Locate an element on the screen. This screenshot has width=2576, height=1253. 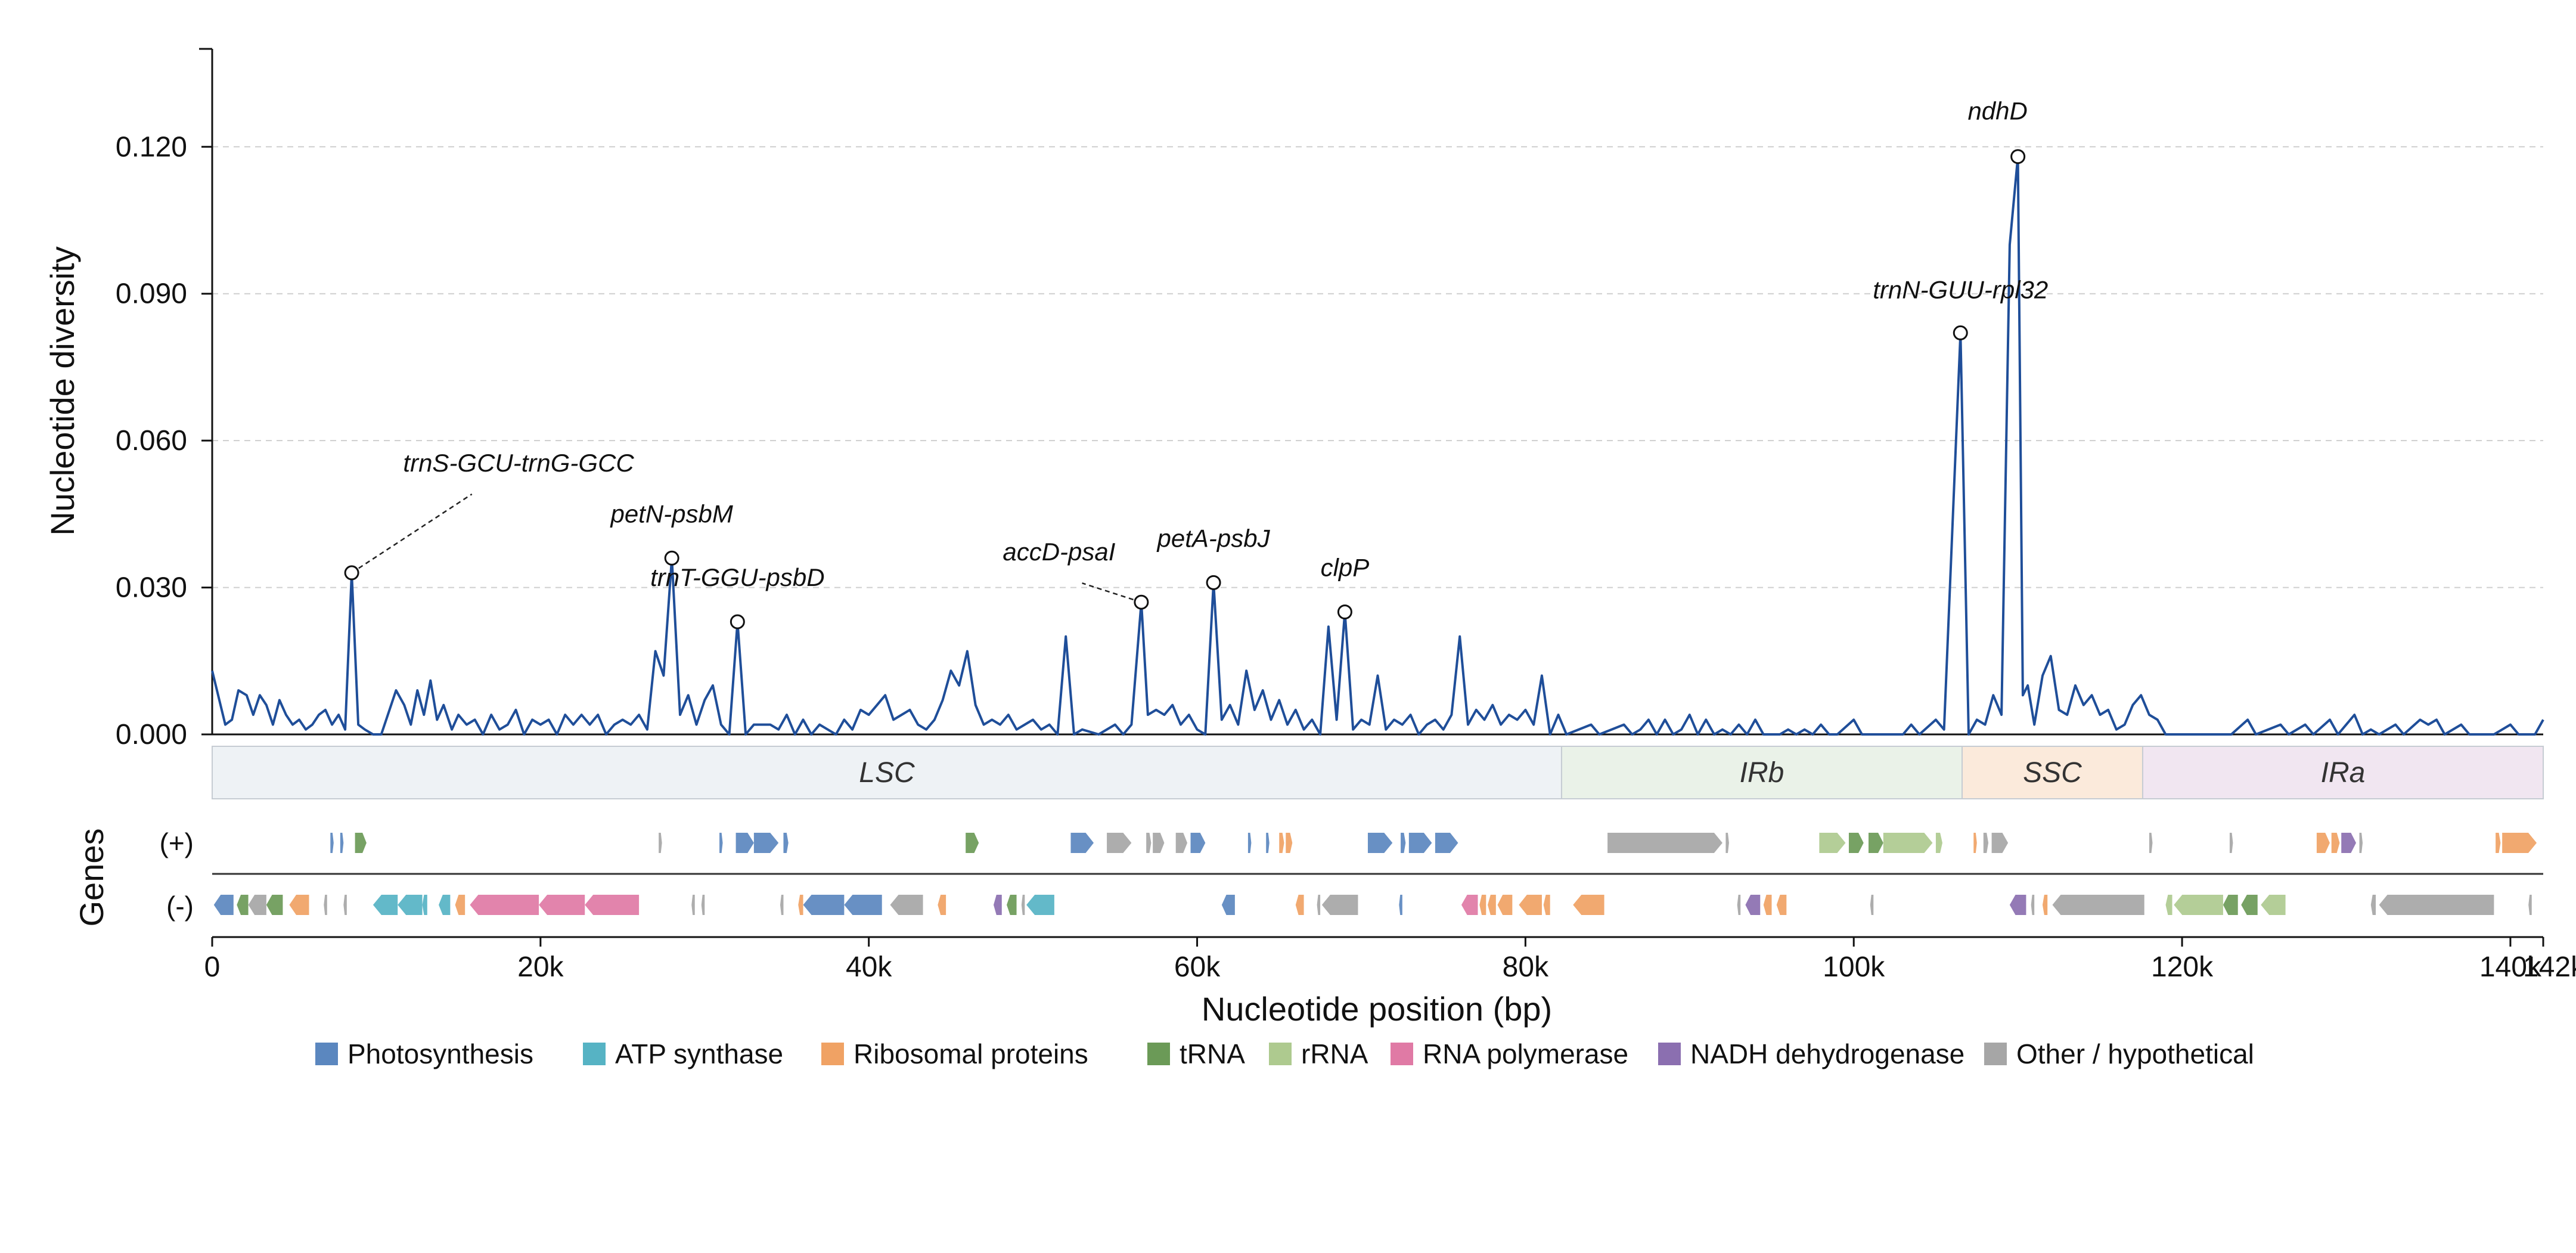
y-tick-label: 0.090 is located at coordinates (152, 294).